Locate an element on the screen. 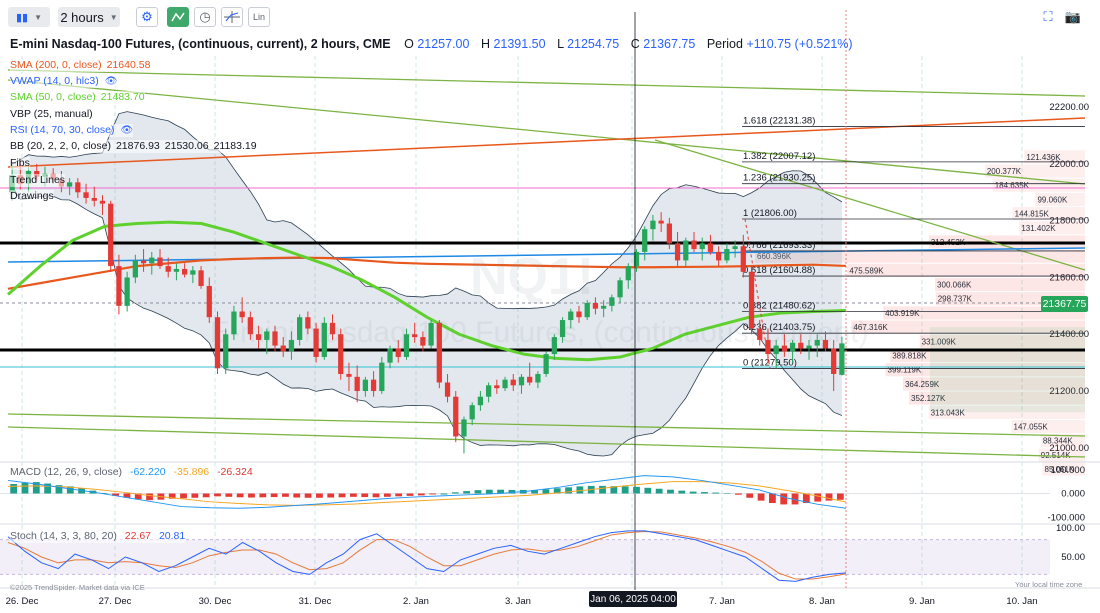 The image size is (1100, 613). volume-profile-value-area is located at coordinates (1007, 370).